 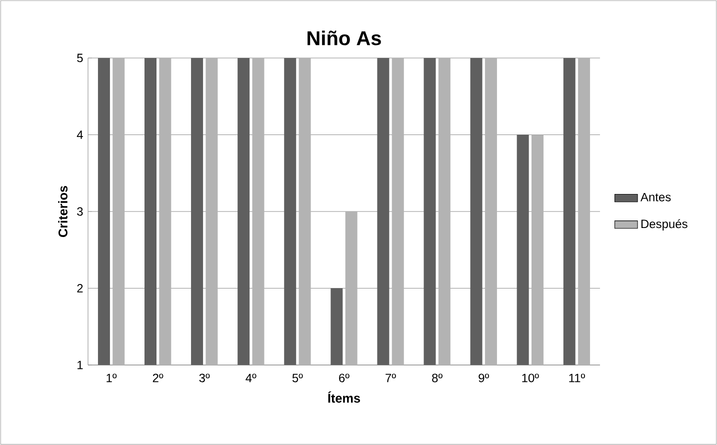 What do you see at coordinates (655, 197) in the screenshot?
I see `legend-label: Antes` at bounding box center [655, 197].